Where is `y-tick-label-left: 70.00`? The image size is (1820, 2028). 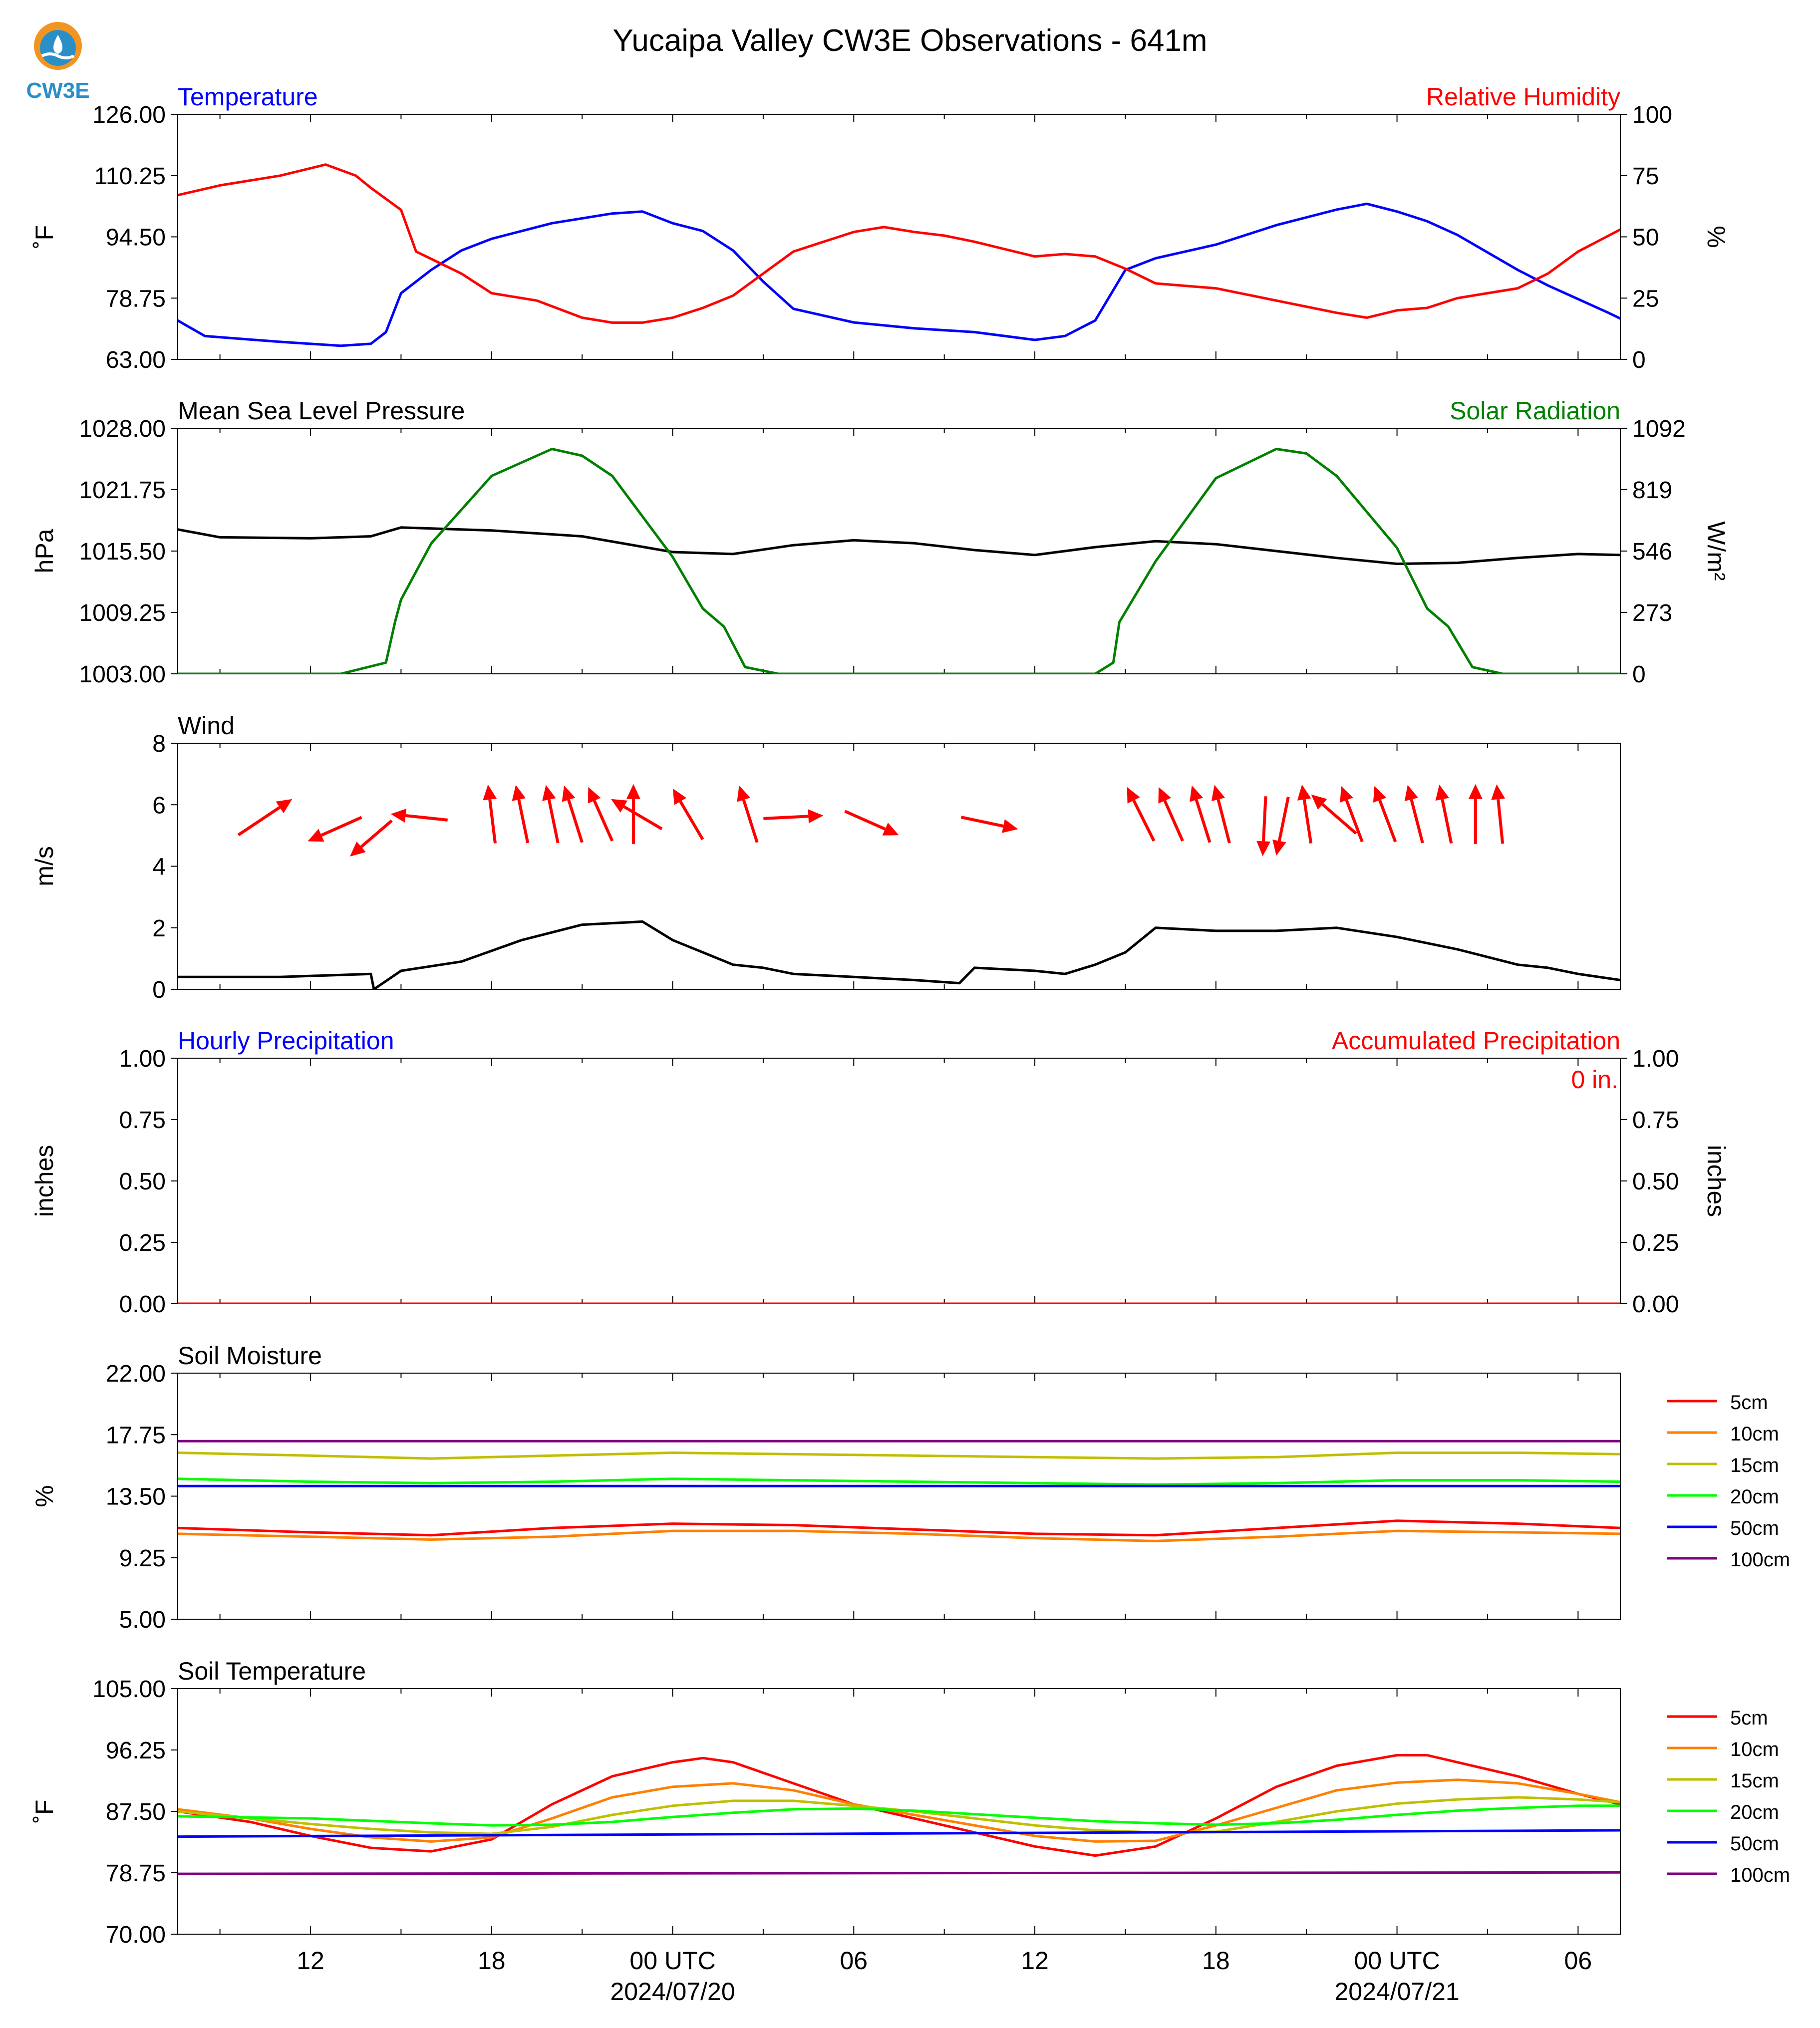 y-tick-label-left: 70.00 is located at coordinates (136, 1935).